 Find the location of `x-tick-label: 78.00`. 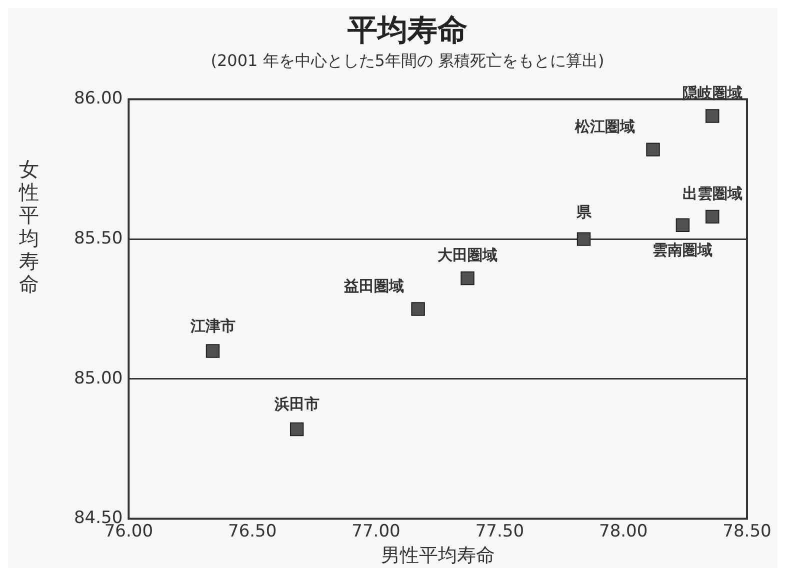

x-tick-label: 78.00 is located at coordinates (623, 531).